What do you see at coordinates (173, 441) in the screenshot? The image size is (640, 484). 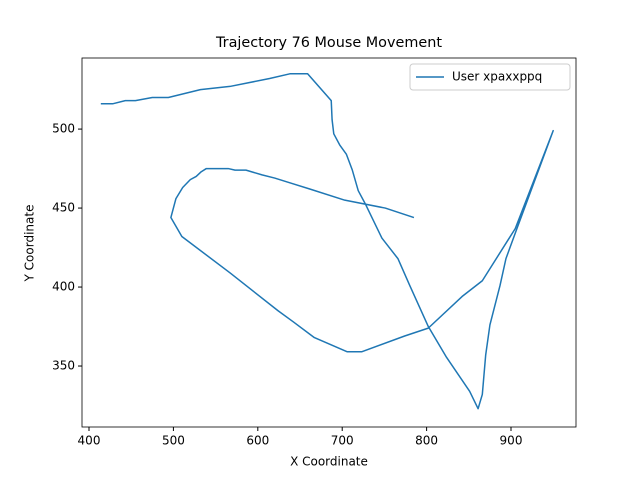 I see `x-tick-label: 500` at bounding box center [173, 441].